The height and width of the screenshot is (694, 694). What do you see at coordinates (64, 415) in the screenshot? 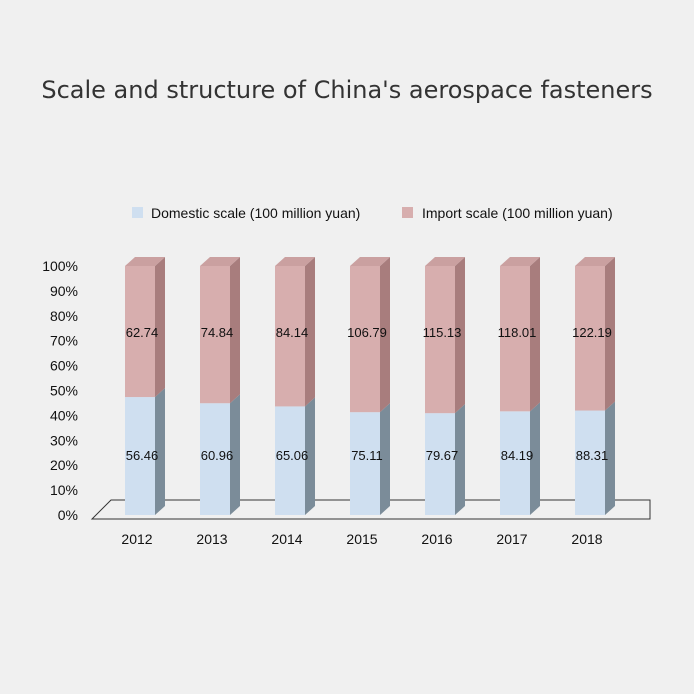
I see `y-tick-label: 40%` at bounding box center [64, 415].